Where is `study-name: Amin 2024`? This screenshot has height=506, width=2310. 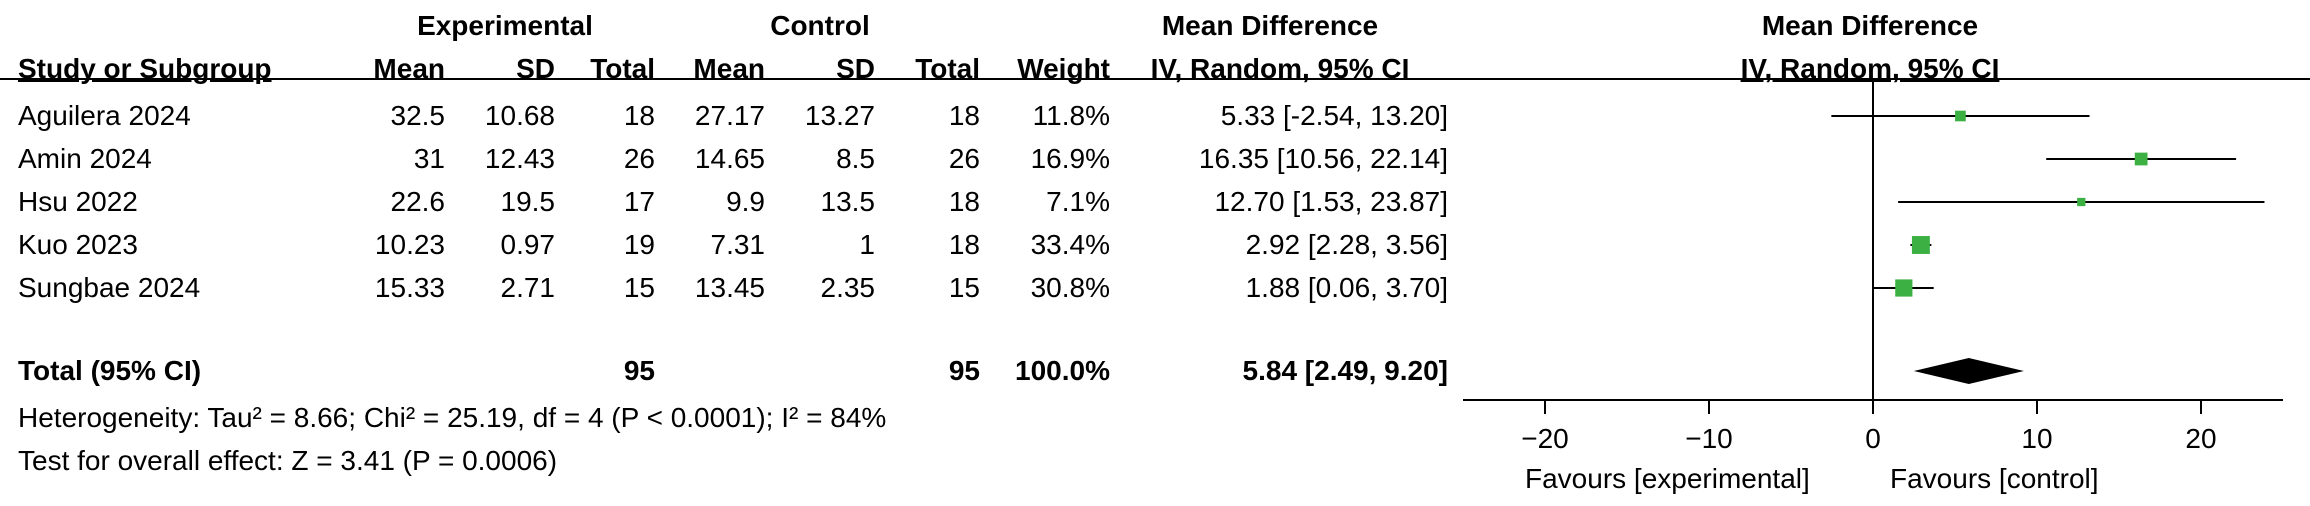 study-name: Amin 2024 is located at coordinates (85, 158).